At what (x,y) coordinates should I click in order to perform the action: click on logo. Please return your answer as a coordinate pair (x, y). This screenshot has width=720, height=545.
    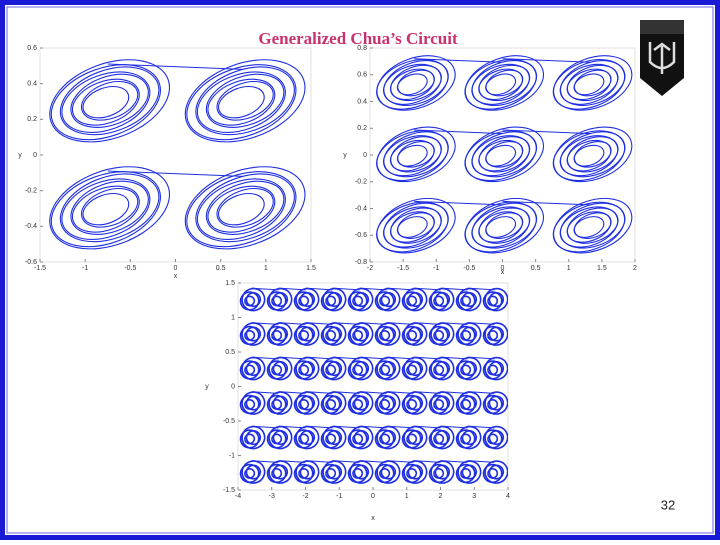
    Looking at the image, I should click on (662, 58).